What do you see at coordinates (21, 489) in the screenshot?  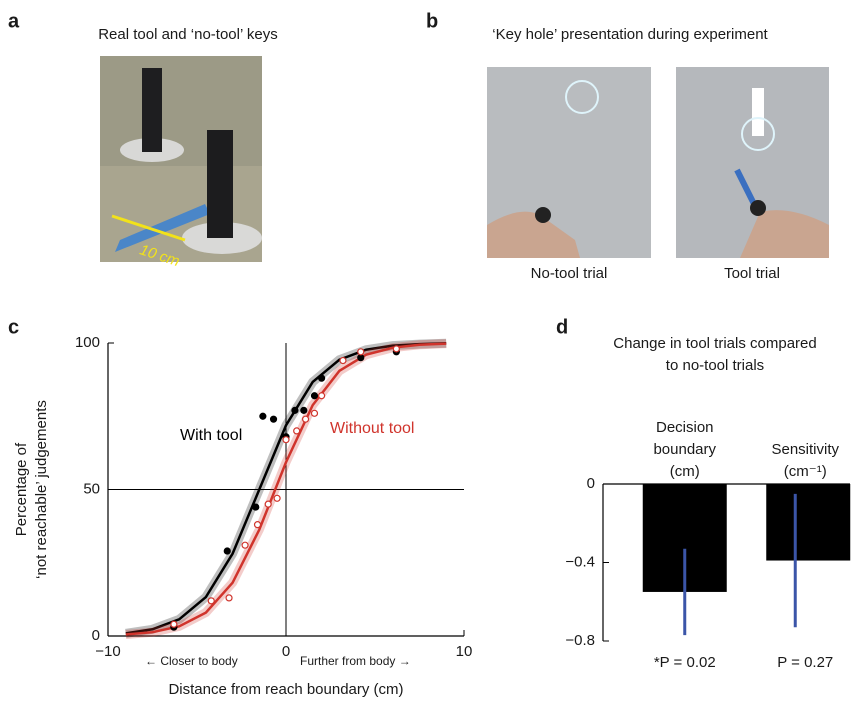 I see `y-axis-label: Percentage of` at bounding box center [21, 489].